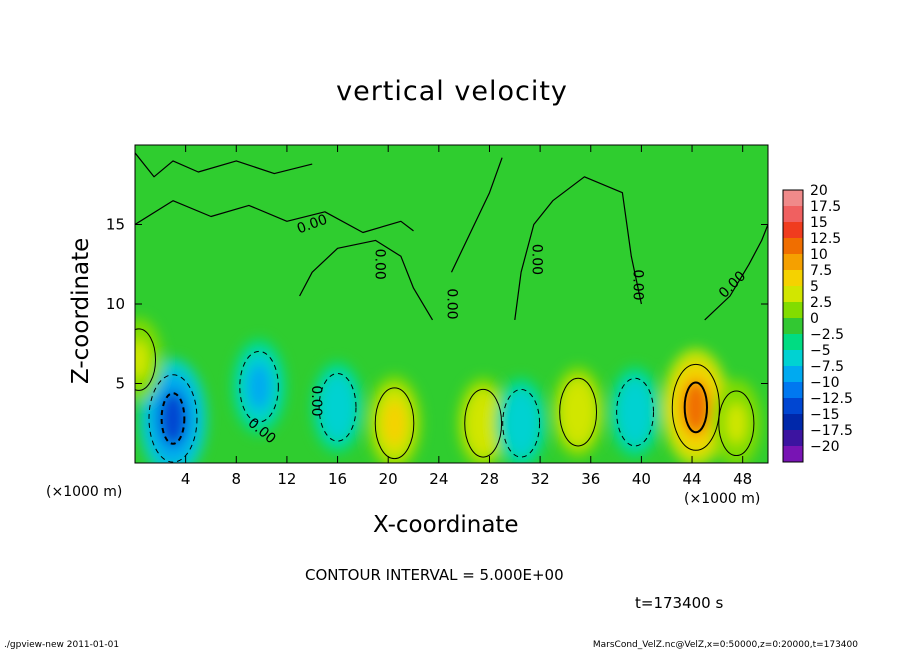  What do you see at coordinates (827, 367) in the screenshot?
I see `colorbar-label: −7.5` at bounding box center [827, 367].